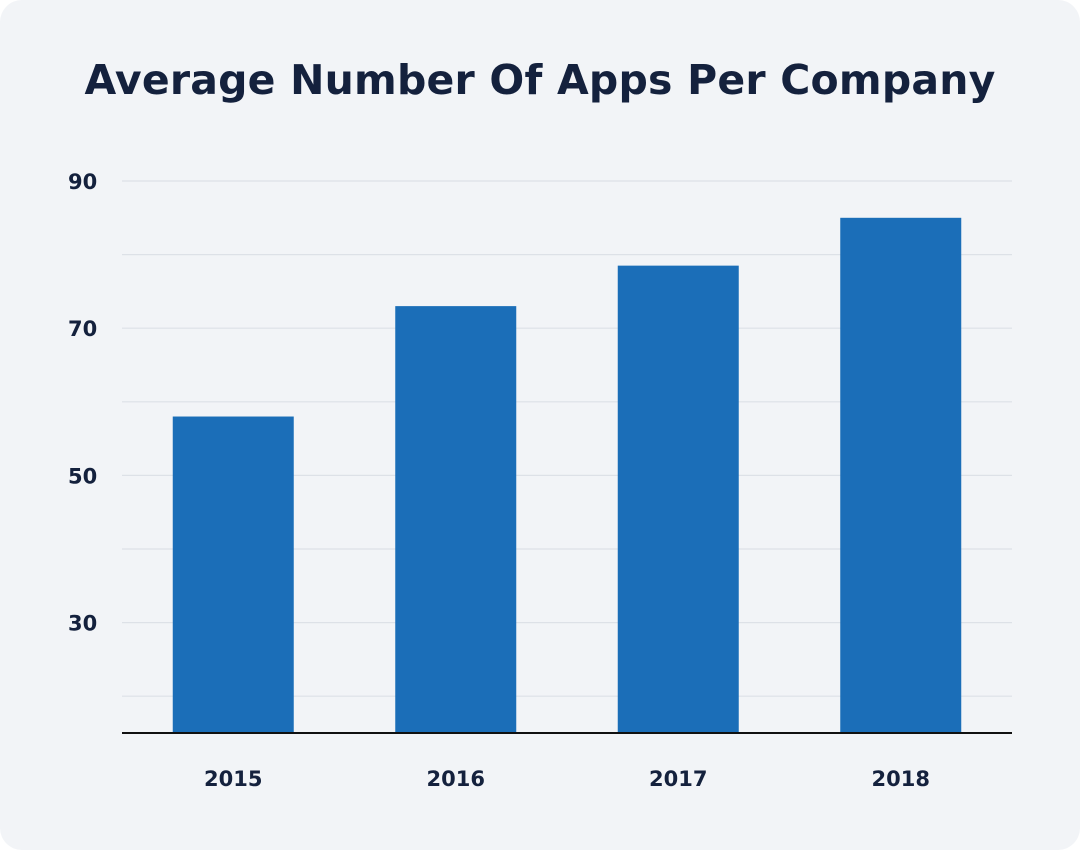 The width and height of the screenshot is (1080, 850). What do you see at coordinates (82, 476) in the screenshot?
I see `y-tick-label: 50` at bounding box center [82, 476].